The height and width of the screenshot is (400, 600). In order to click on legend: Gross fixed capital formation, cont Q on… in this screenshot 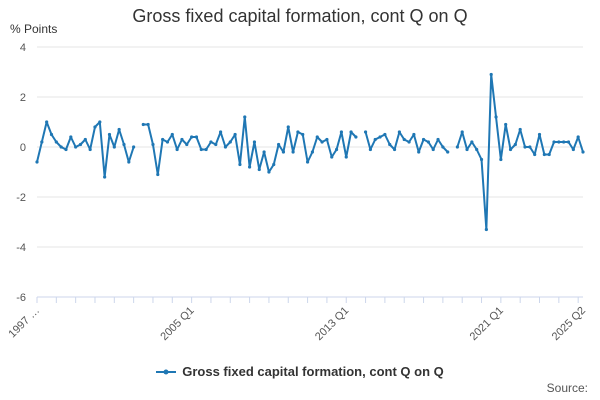, I will do `click(300, 371)`.